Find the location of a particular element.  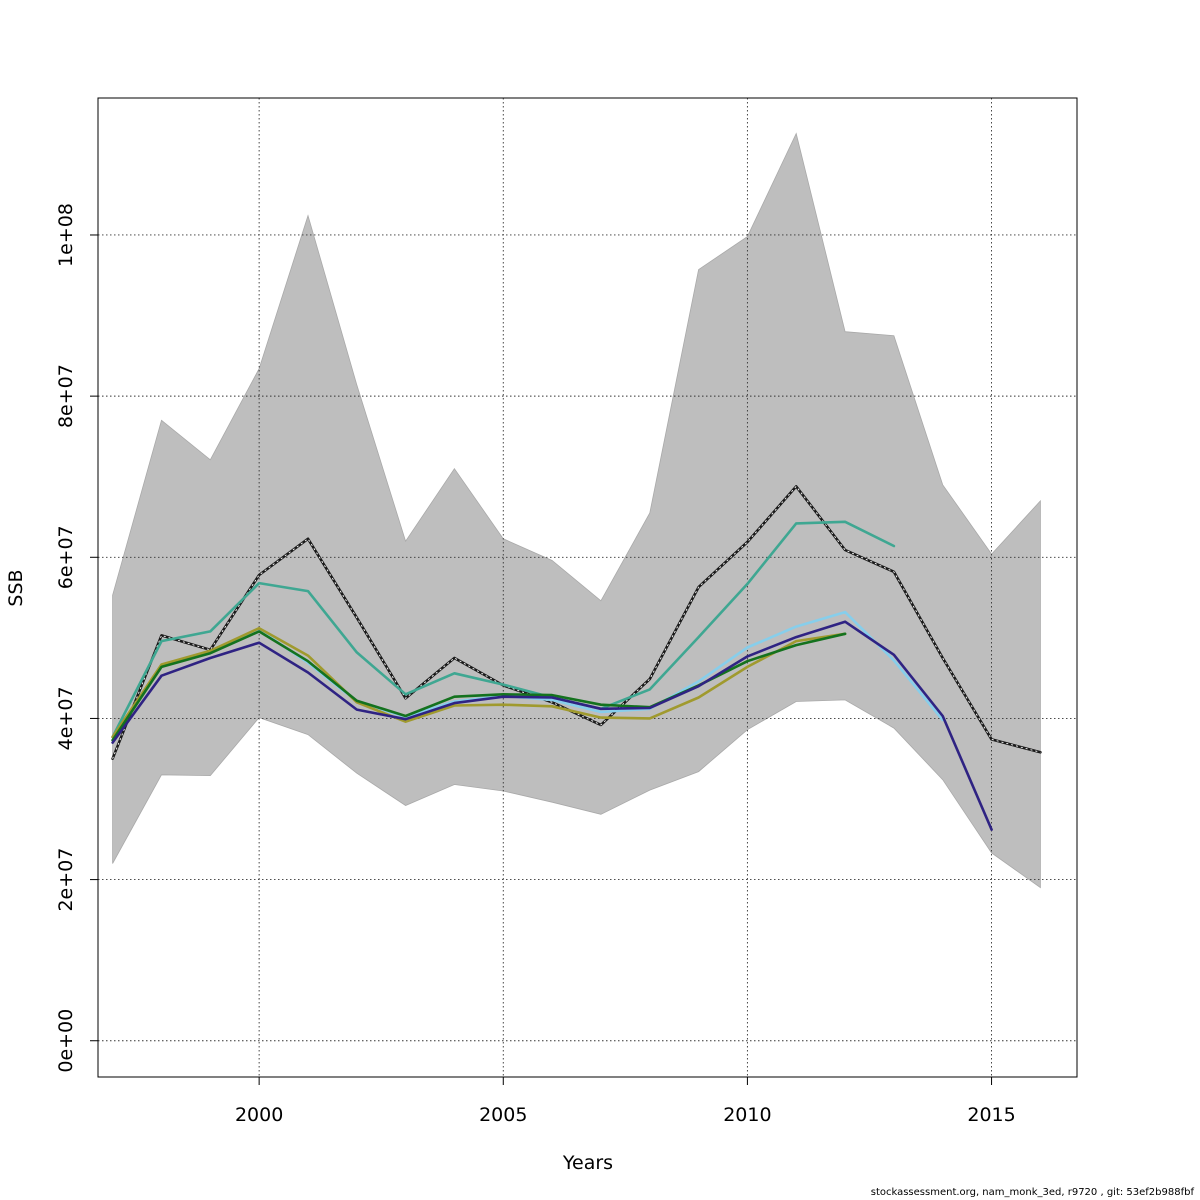

y-tick-label-2: 4e+07 is located at coordinates (66, 718).